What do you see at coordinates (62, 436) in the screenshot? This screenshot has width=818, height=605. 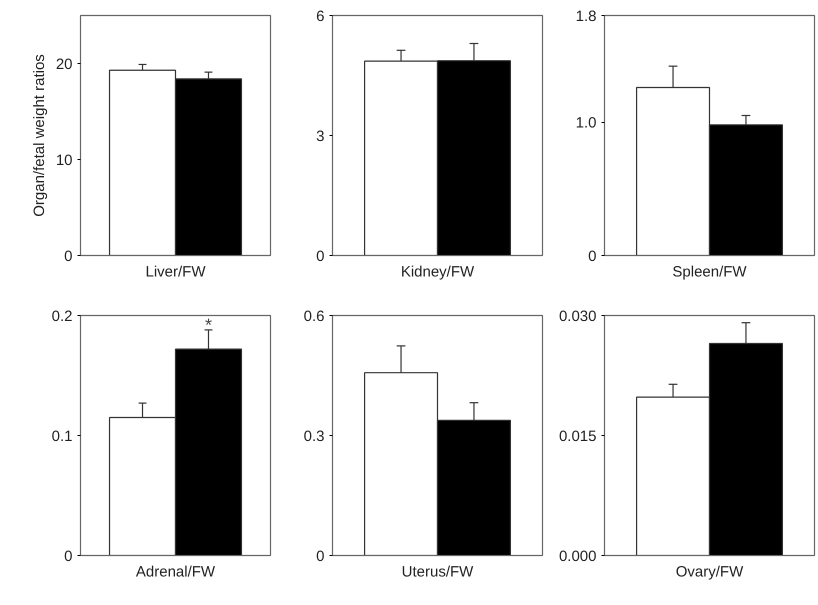 I see `y-tick-label: 0.1` at bounding box center [62, 436].